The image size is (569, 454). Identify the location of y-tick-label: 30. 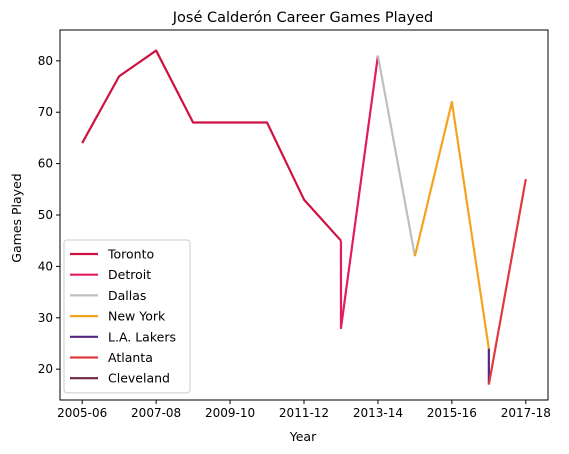
(45, 318).